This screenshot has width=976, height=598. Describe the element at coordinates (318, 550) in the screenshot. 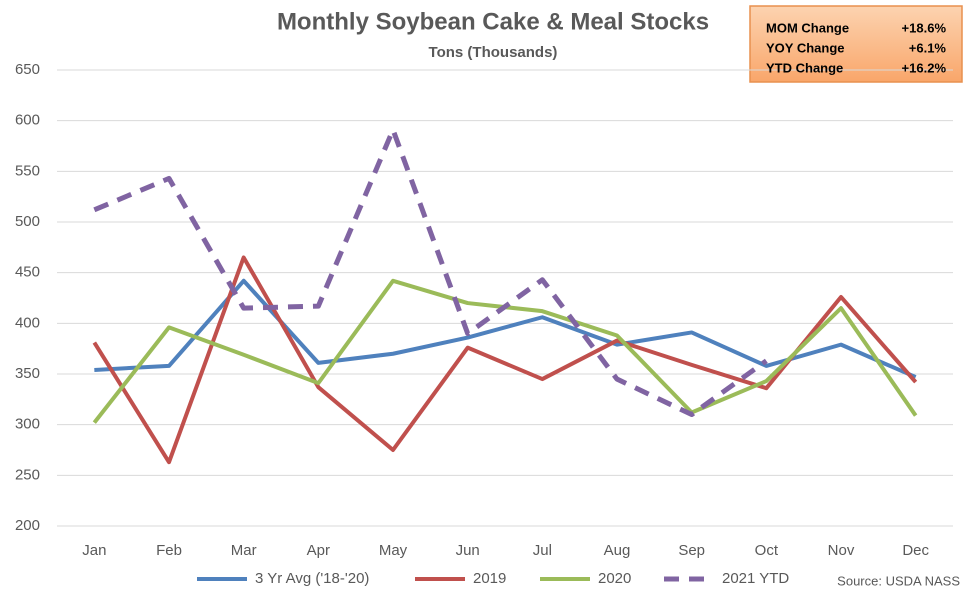

I see `x-tick-label: Apr` at that location.